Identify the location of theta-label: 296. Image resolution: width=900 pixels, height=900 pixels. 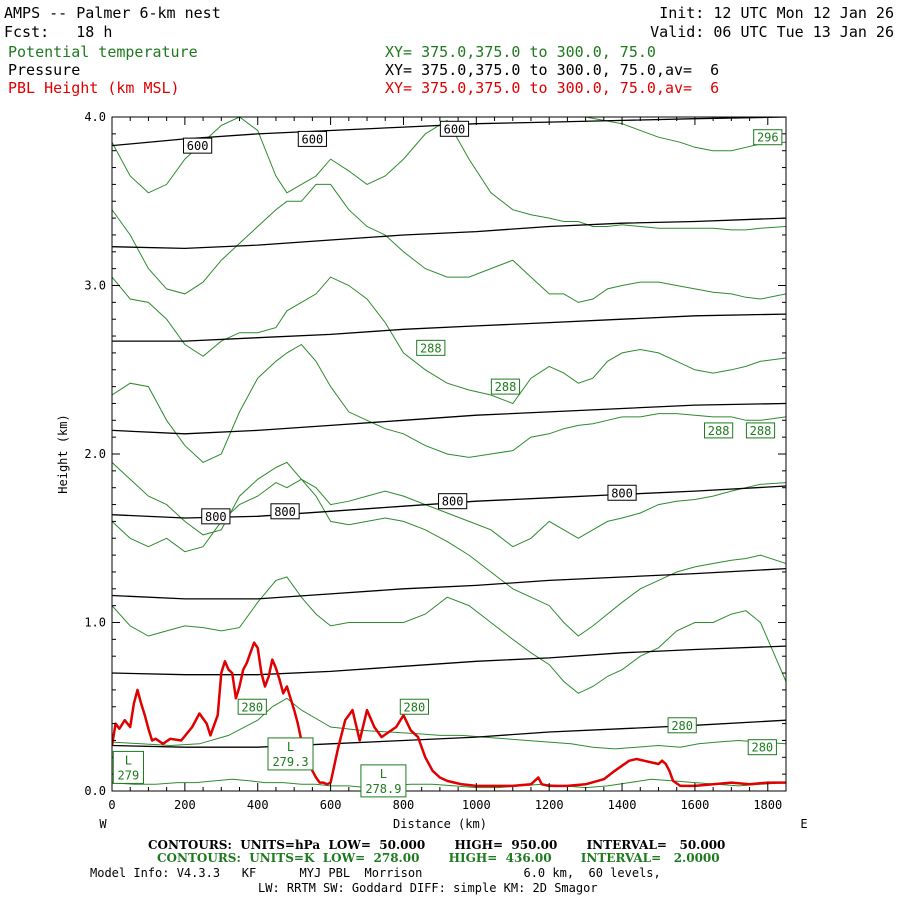
(768, 138).